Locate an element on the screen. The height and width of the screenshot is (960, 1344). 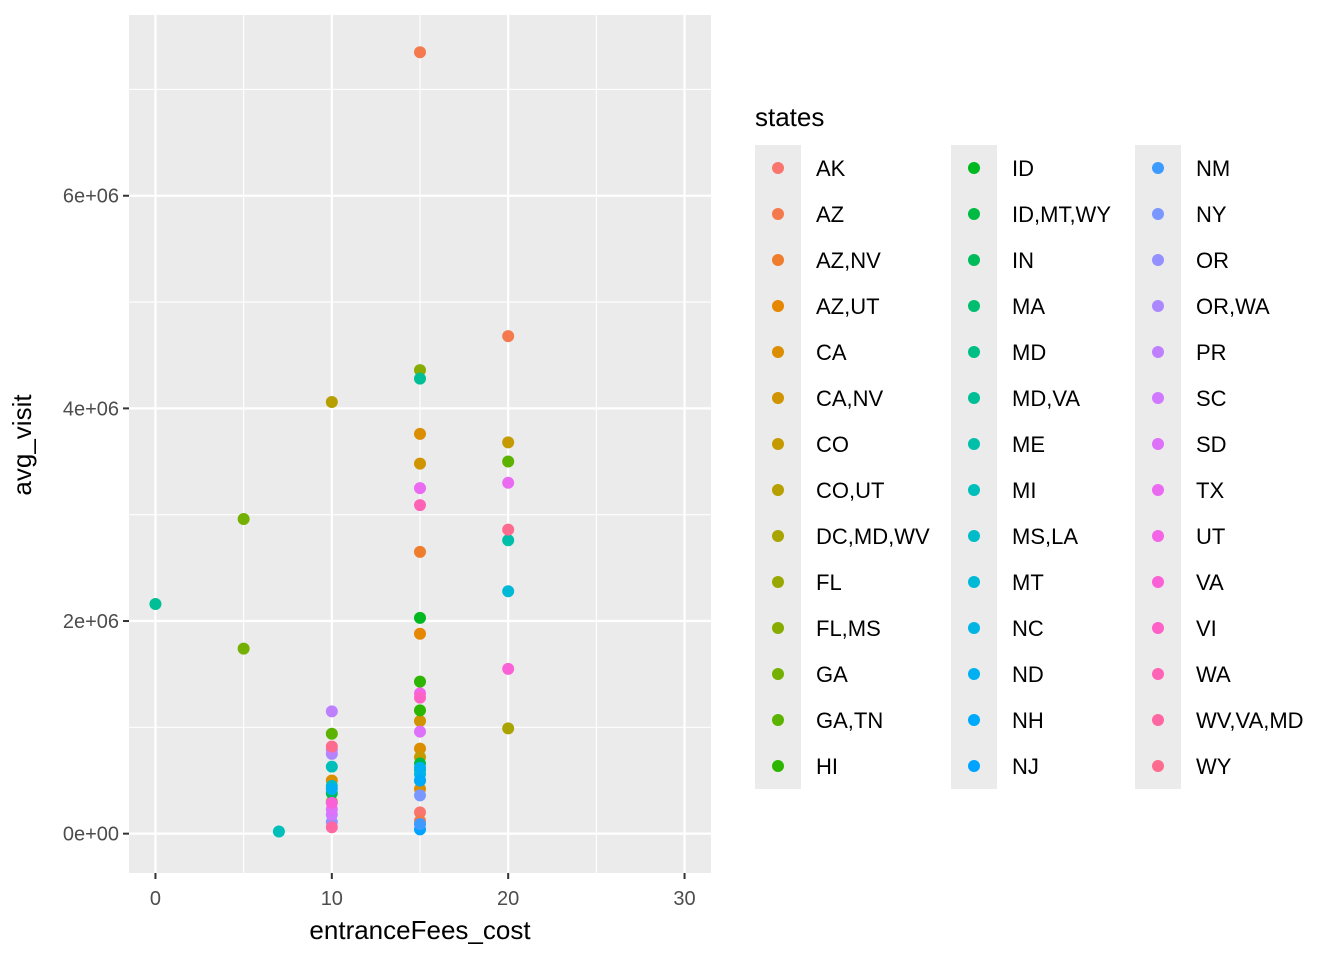
legend-label: CO is located at coordinates (832, 444).